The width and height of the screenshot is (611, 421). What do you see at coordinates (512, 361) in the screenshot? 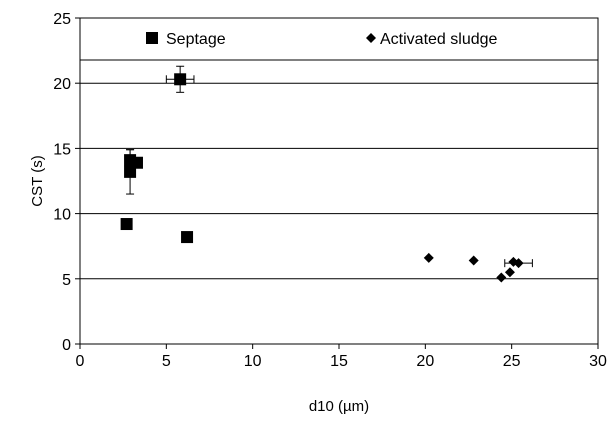
I see `x-tick-label: 25` at bounding box center [512, 361].